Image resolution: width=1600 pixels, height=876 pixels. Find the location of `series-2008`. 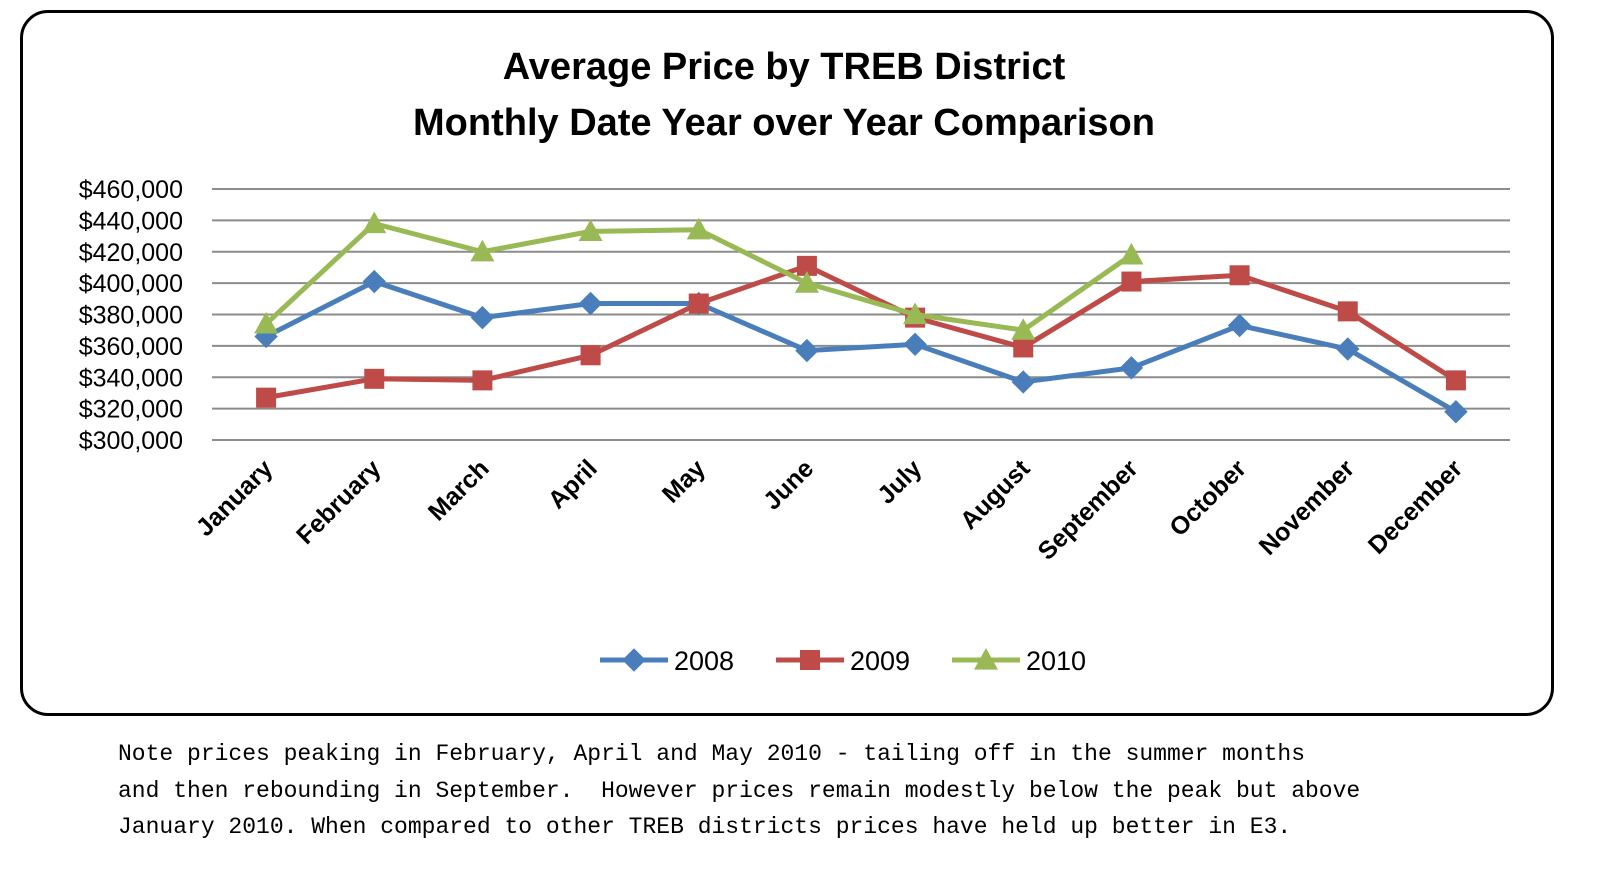

series-2008 is located at coordinates (861, 346).